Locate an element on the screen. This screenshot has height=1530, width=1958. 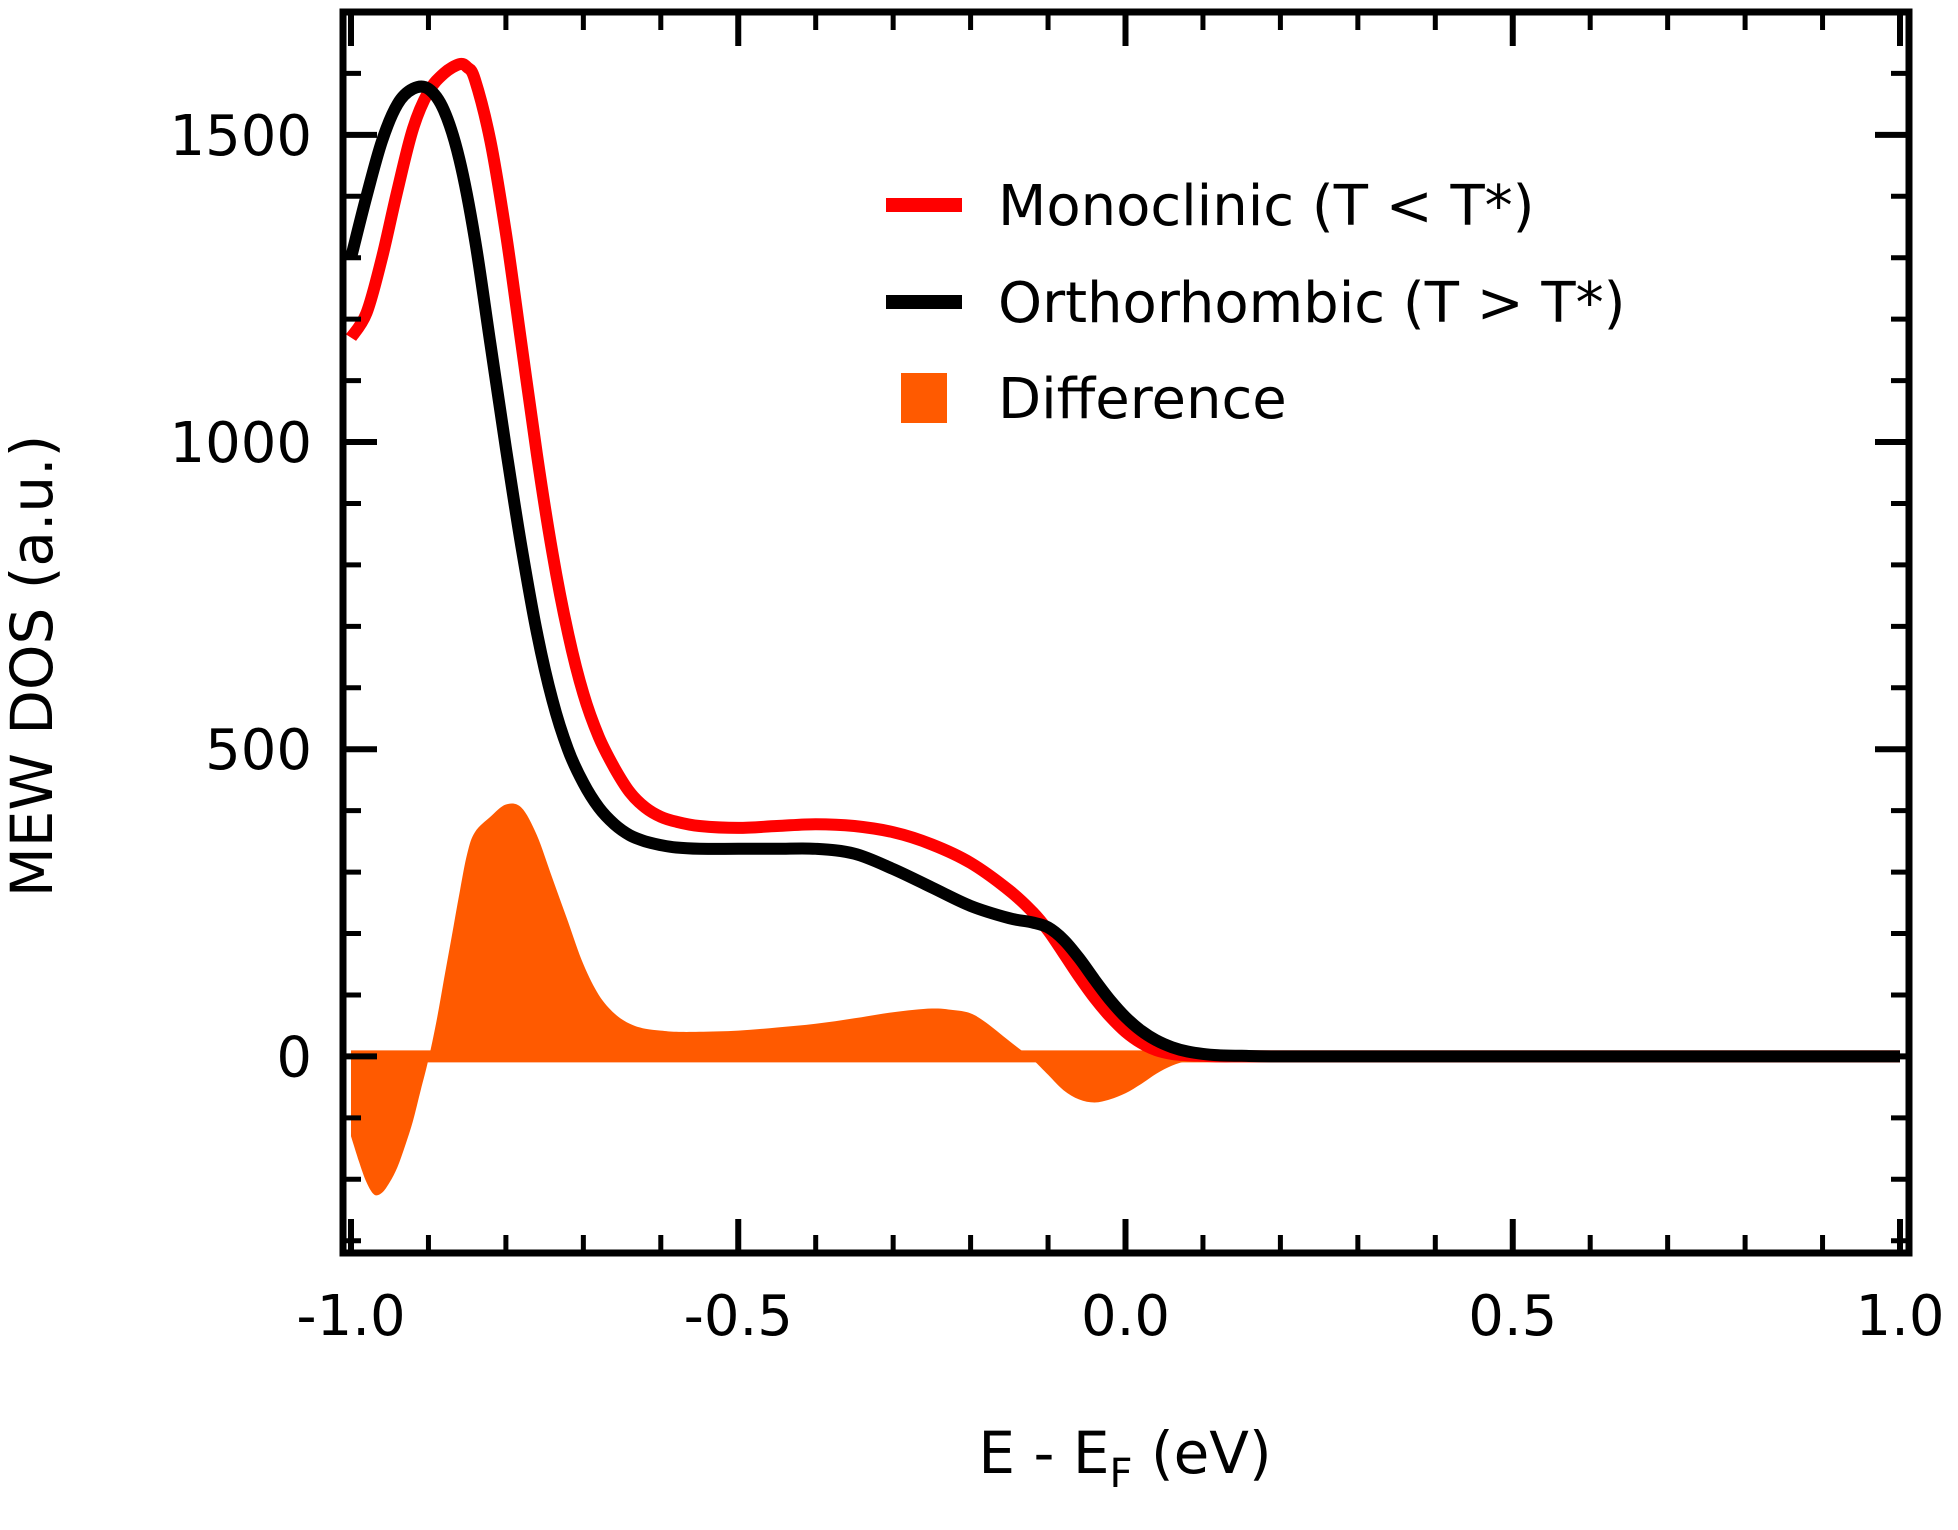
legend-label-difference: Difference is located at coordinates (1142, 399).